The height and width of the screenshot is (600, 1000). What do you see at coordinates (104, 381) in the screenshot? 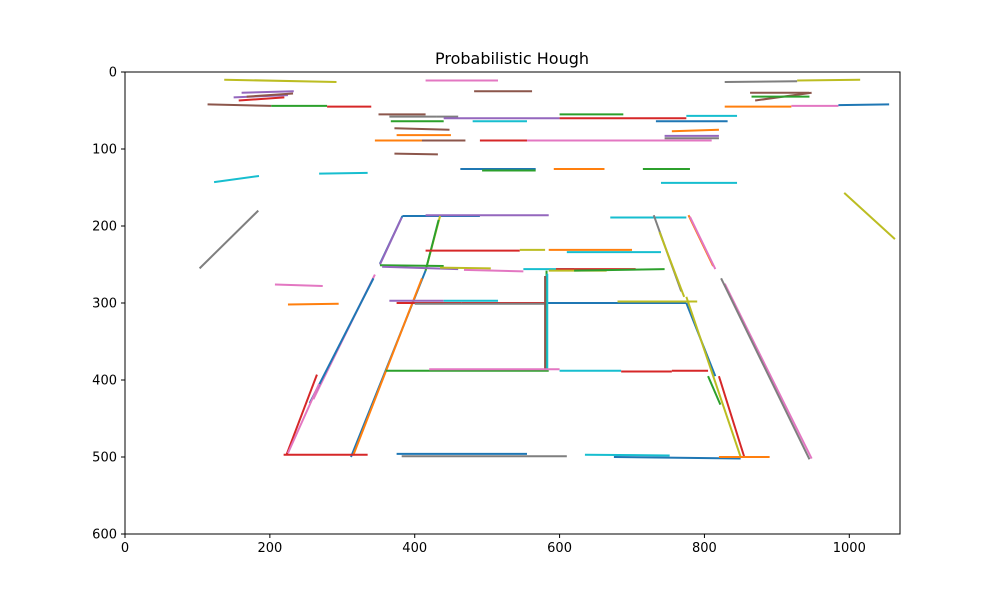
I see `y-tick-label: 400` at bounding box center [104, 381].